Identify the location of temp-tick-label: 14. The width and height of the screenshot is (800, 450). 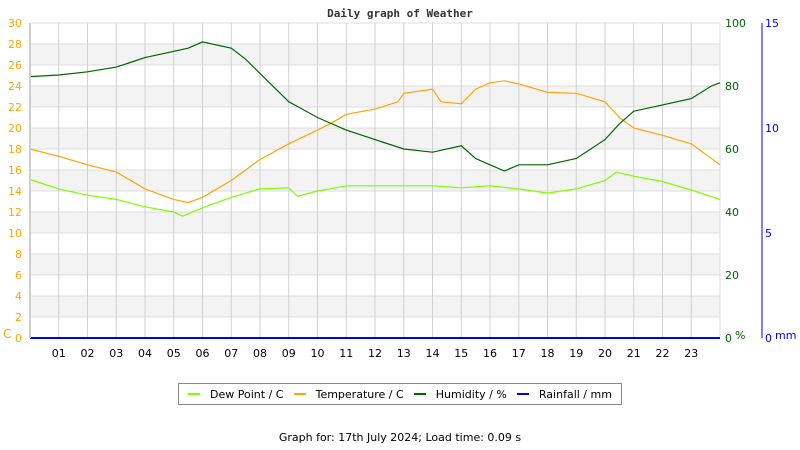
(15, 191).